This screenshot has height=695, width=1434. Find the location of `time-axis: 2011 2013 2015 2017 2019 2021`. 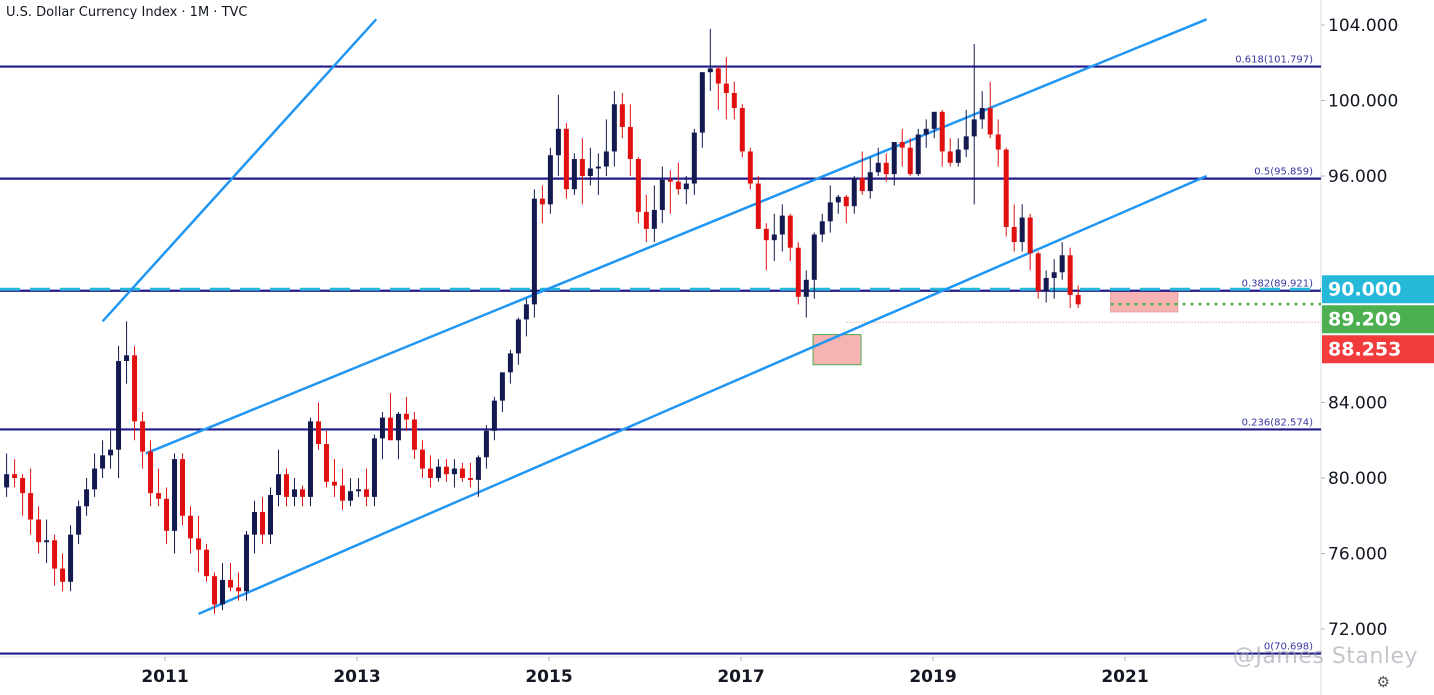

time-axis: 2011 2013 2015 2017 2019 2021 is located at coordinates (645, 672).